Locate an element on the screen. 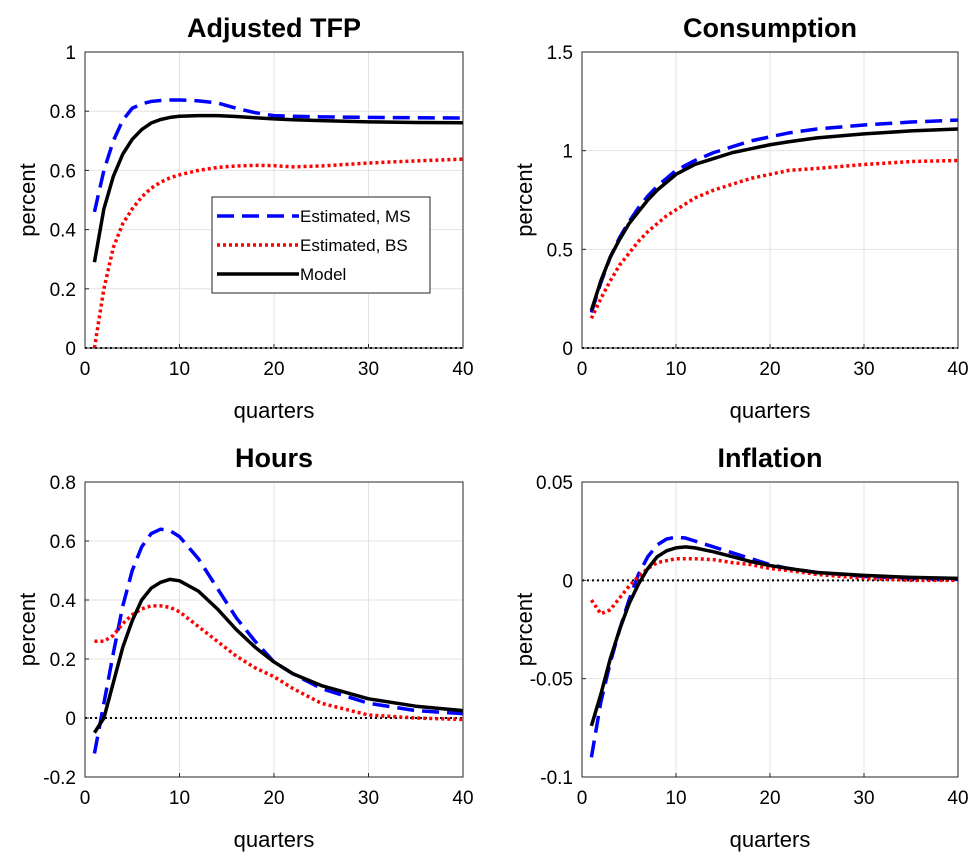  chart-title: Hours is located at coordinates (274, 458).